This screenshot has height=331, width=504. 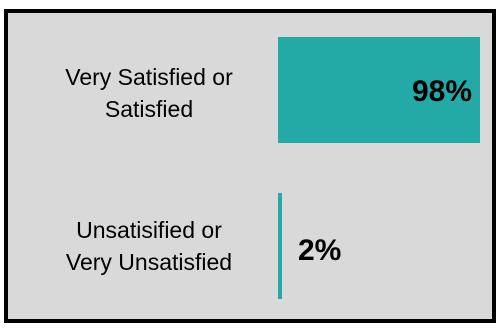 What do you see at coordinates (149, 262) in the screenshot?
I see `category-label-line: Very Unsatisfied` at bounding box center [149, 262].